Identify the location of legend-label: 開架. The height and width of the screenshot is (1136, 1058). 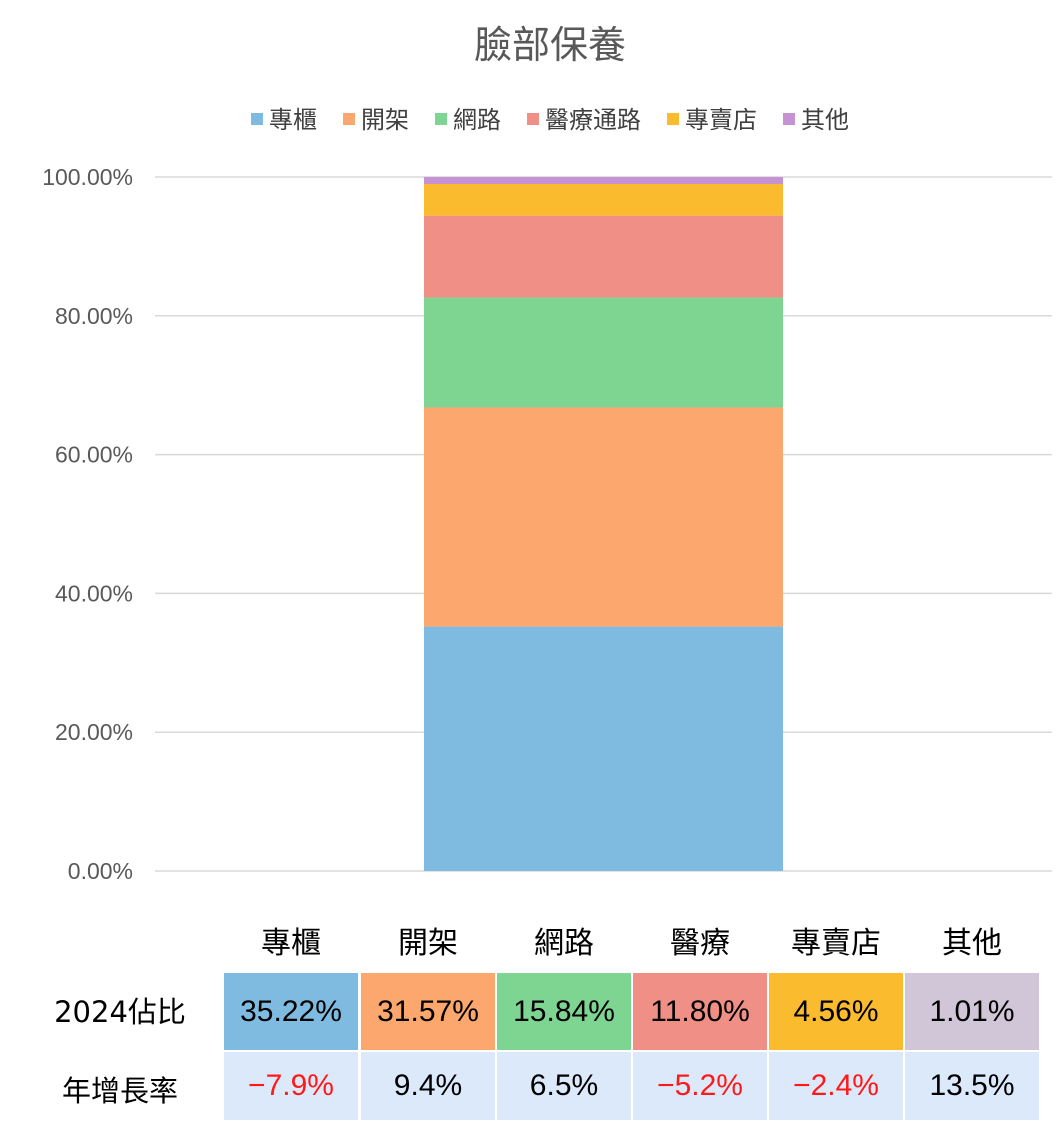
(385, 120).